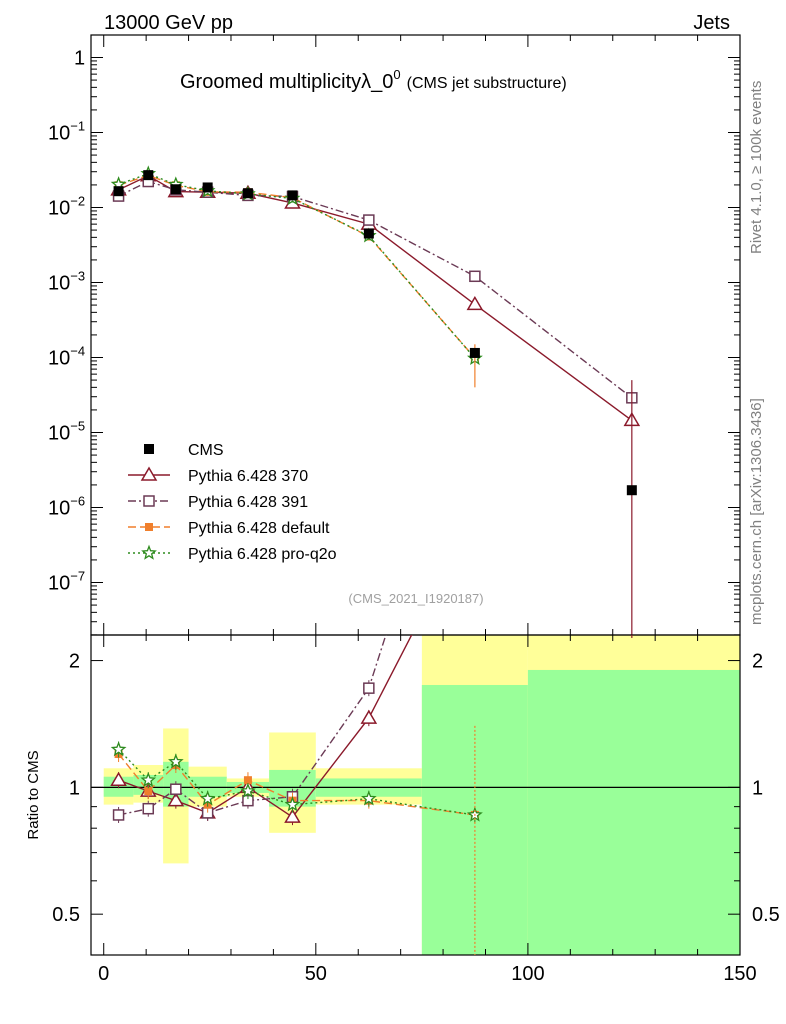 Image resolution: width=786 pixels, height=1024 pixels. Describe the element at coordinates (757, 788) in the screenshot. I see `ratio-tick-label-right: 1` at that location.